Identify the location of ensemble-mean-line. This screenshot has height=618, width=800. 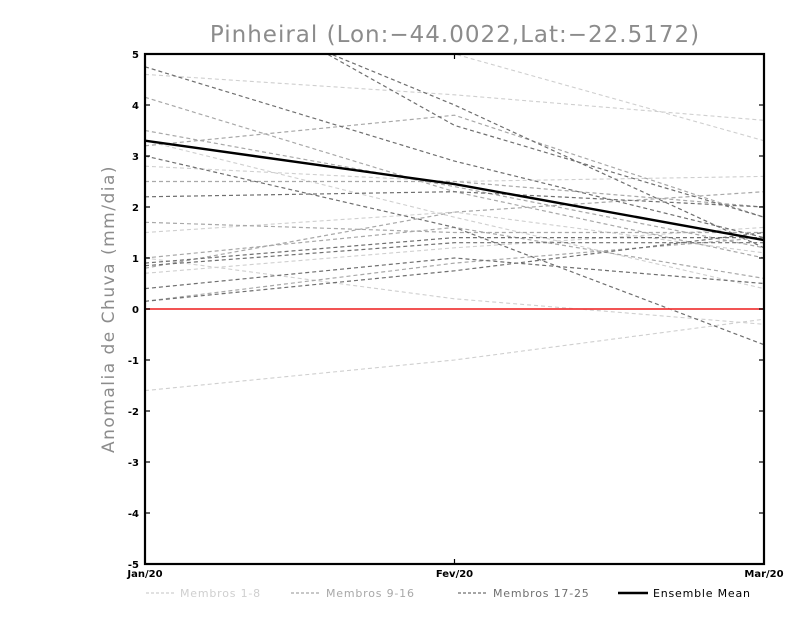
(454, 190).